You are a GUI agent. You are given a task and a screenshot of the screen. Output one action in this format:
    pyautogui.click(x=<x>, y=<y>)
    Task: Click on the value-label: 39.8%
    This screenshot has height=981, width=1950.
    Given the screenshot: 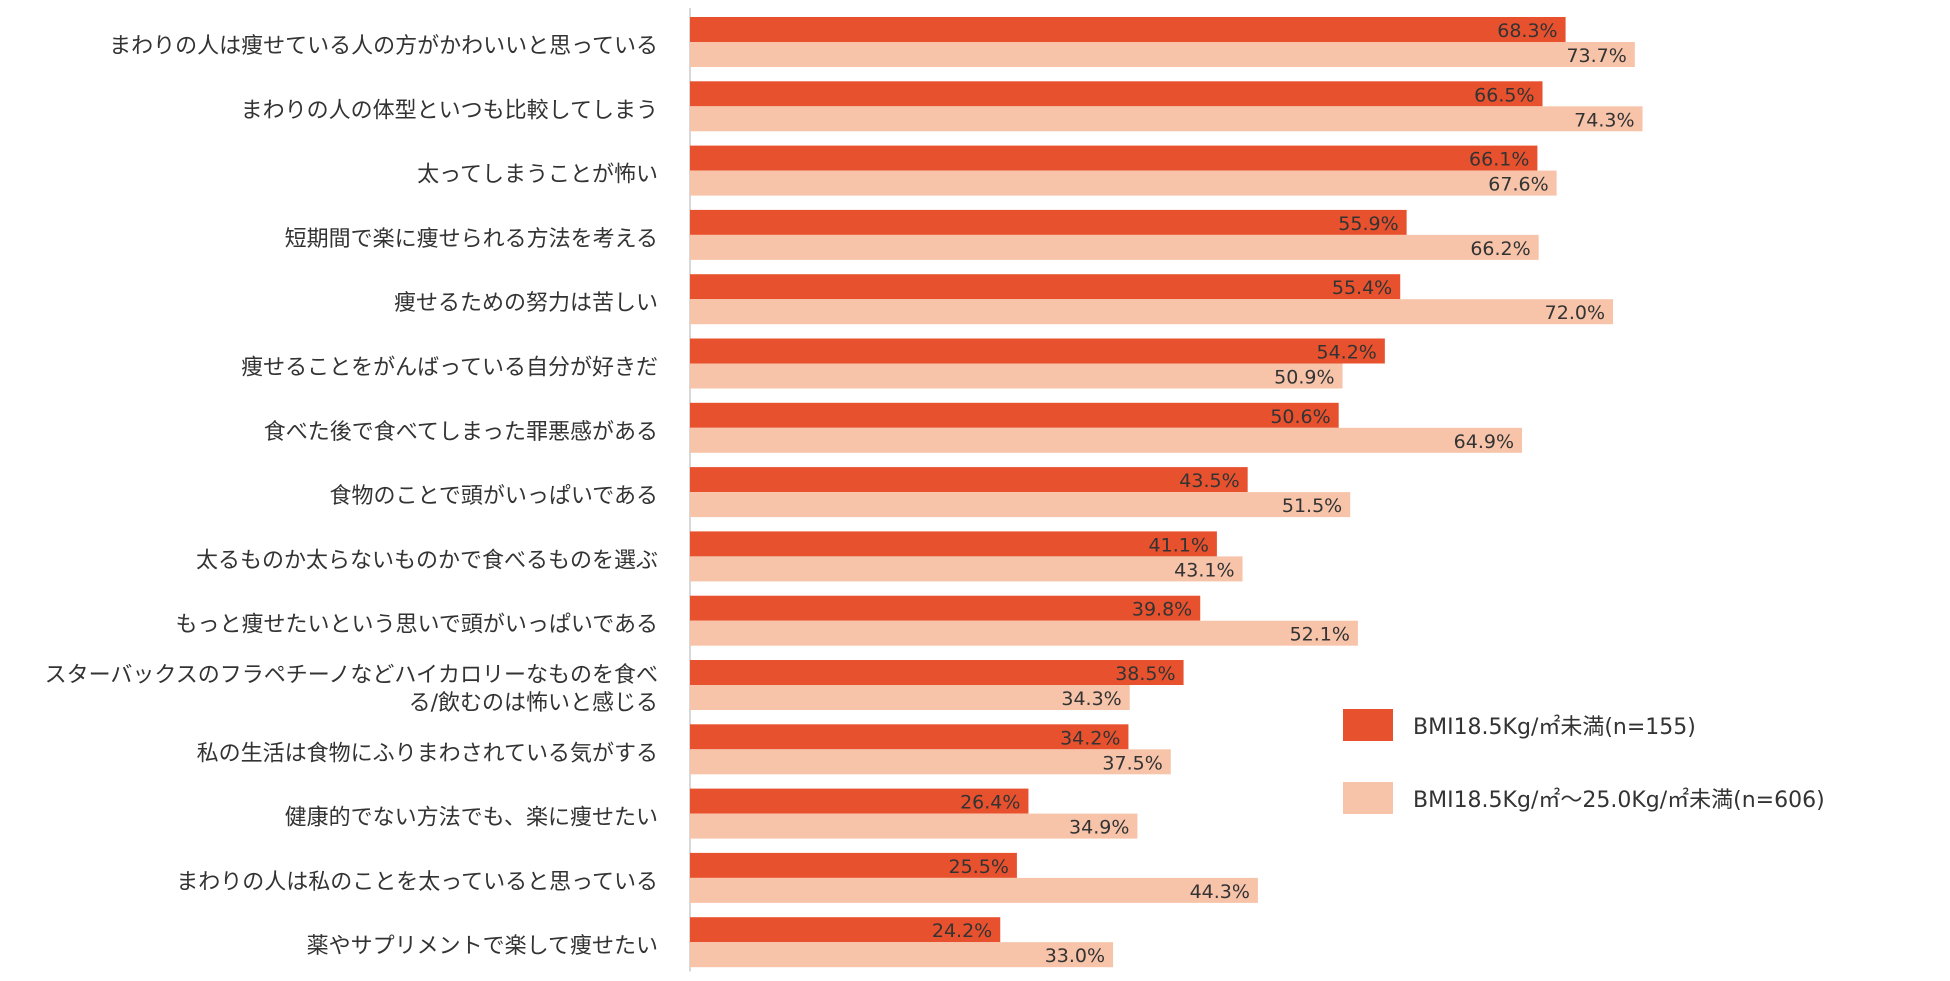 What is the action you would take?
    pyautogui.click(x=1162, y=610)
    